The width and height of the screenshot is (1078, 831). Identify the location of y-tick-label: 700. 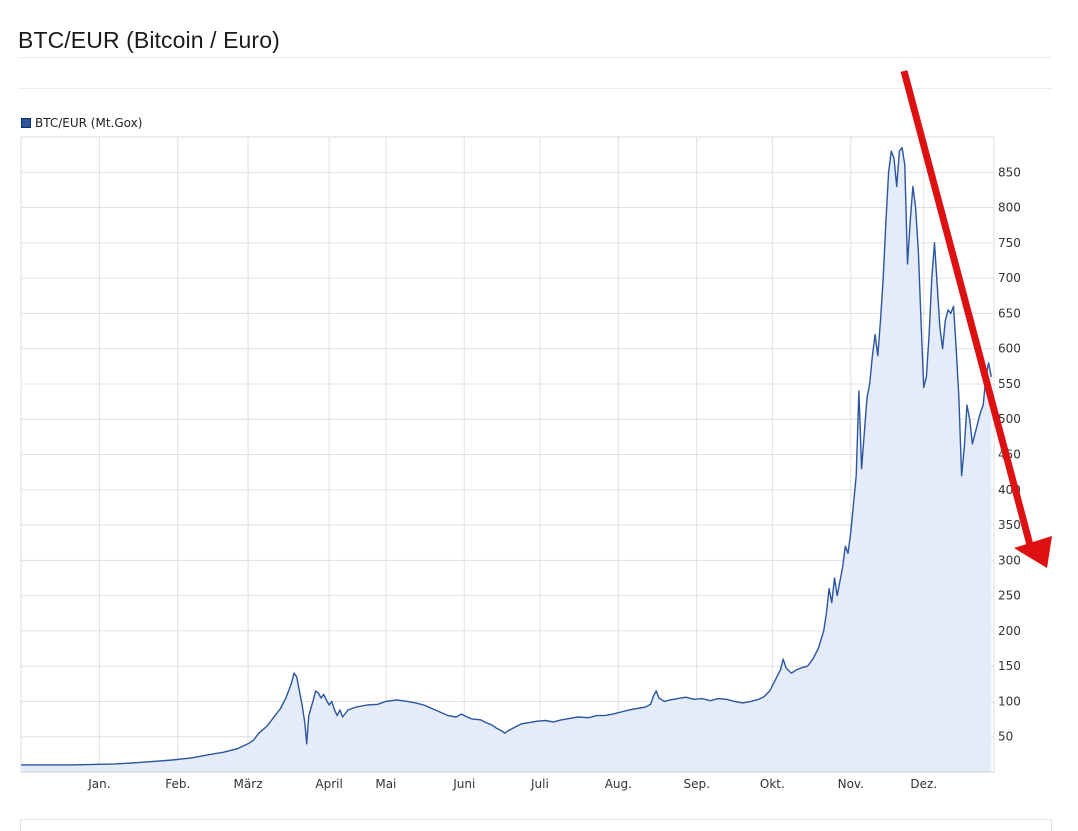
(1009, 278).